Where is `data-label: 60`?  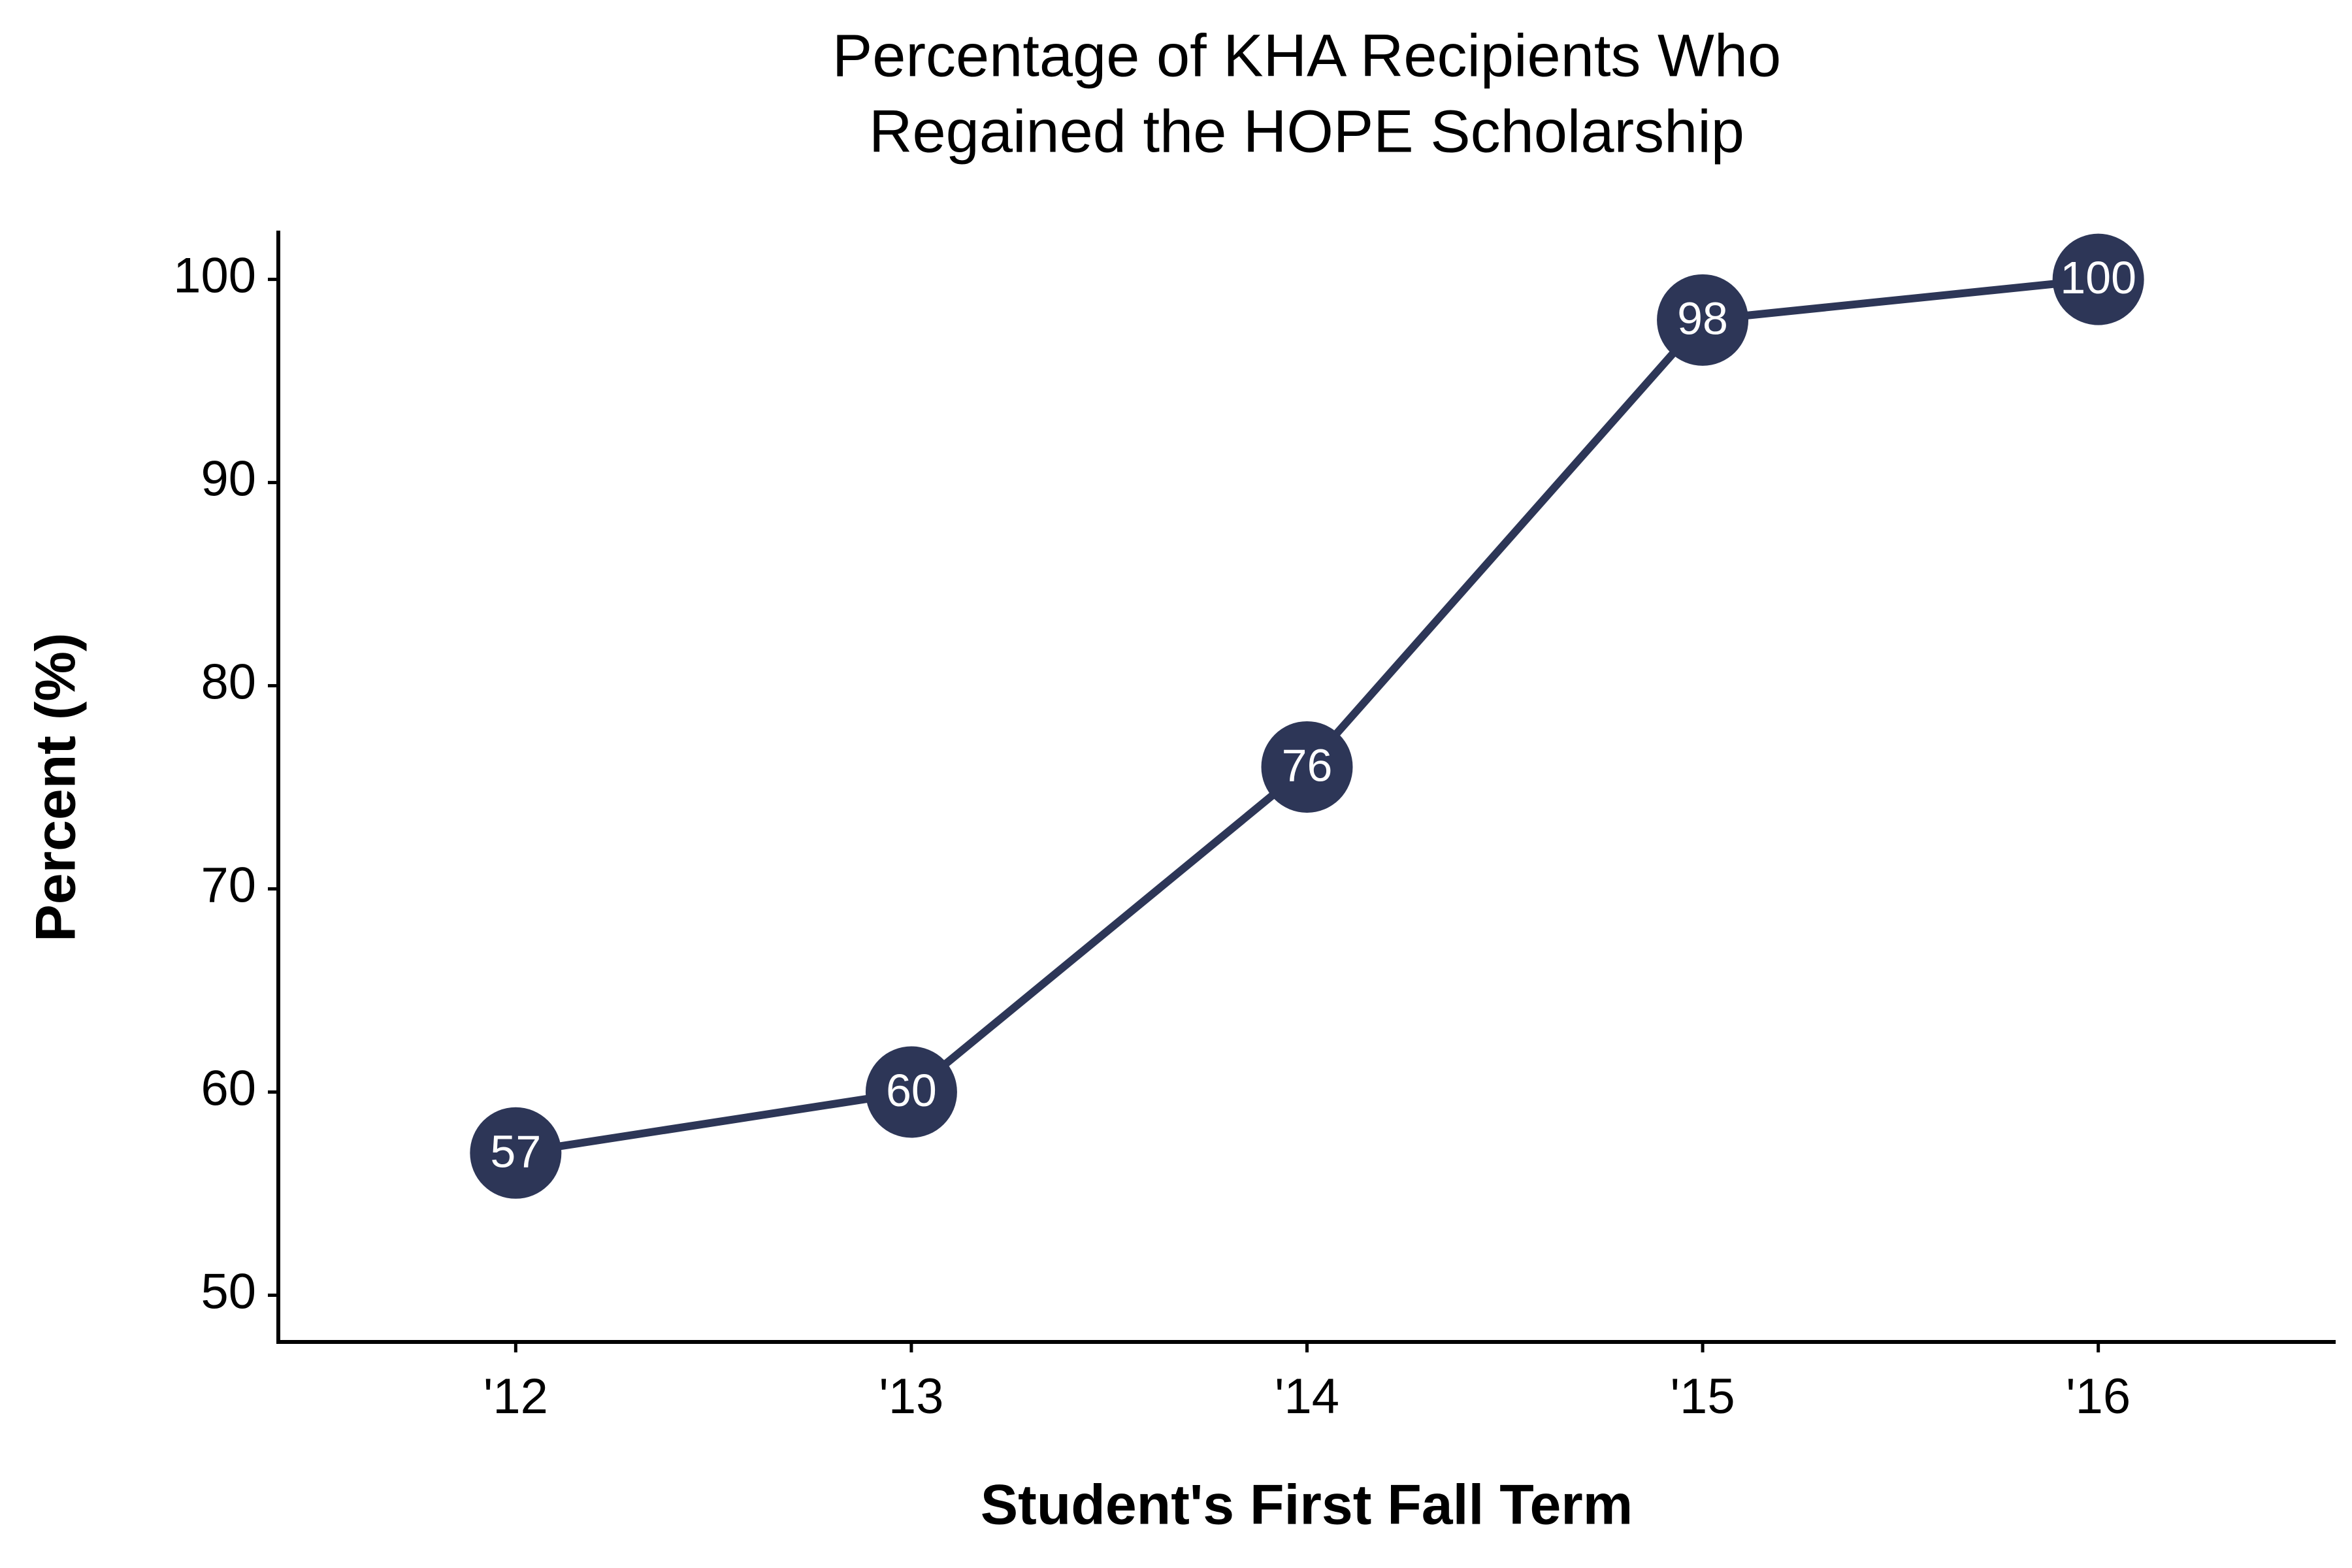
data-label: 60 is located at coordinates (911, 1090).